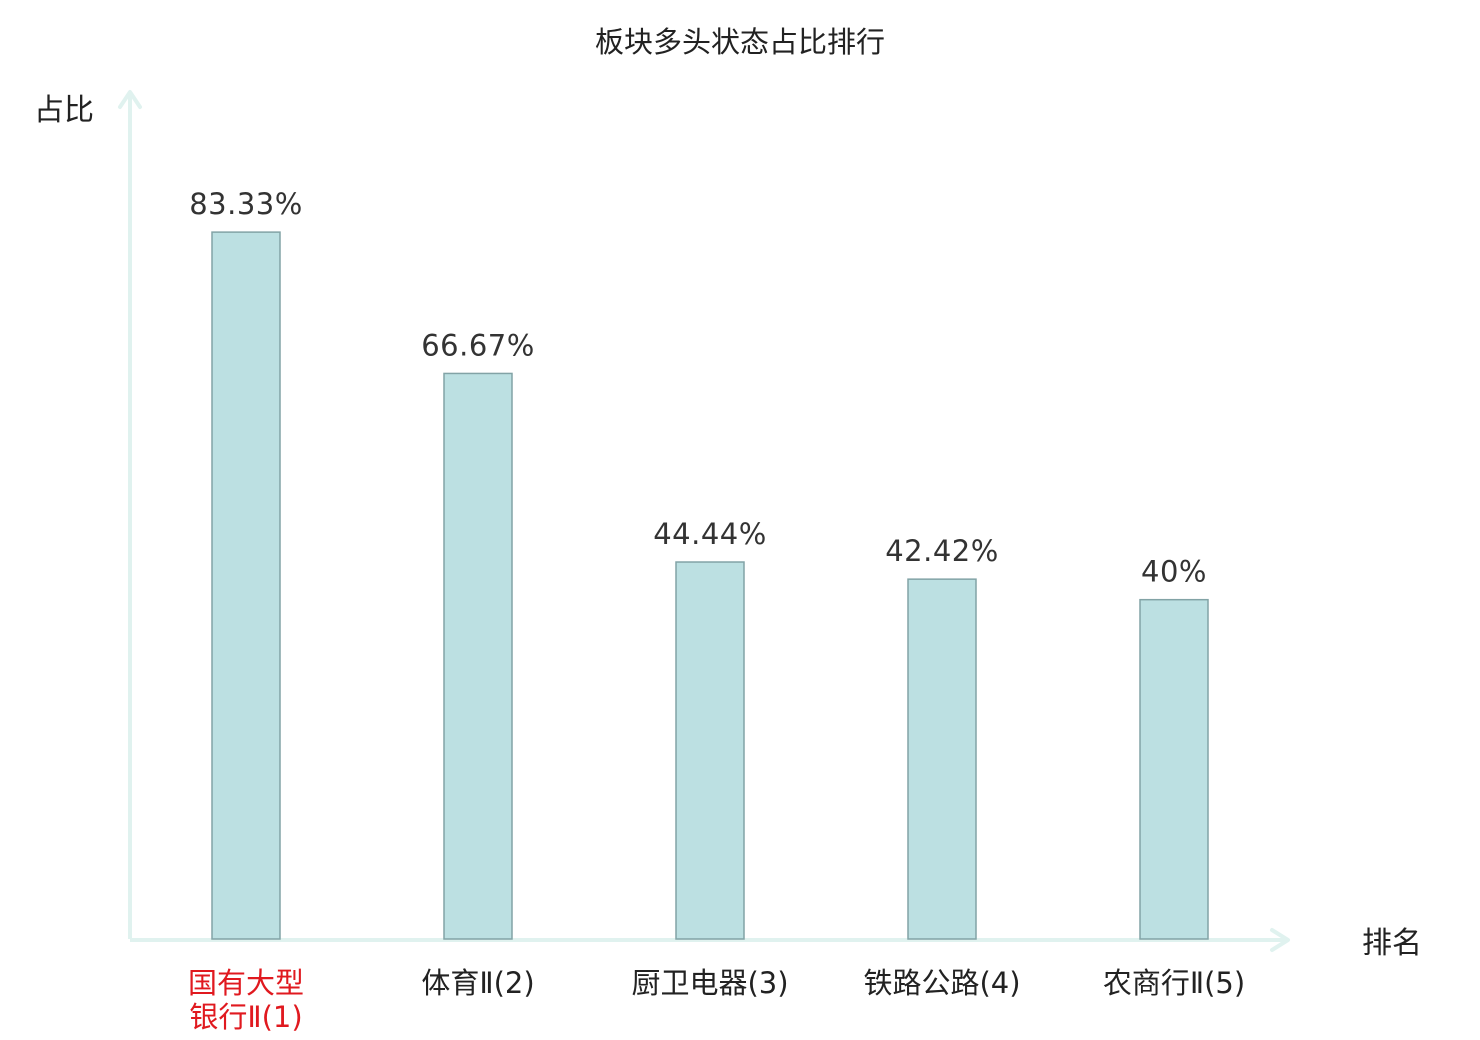 This screenshot has width=1480, height=1040. What do you see at coordinates (740, 42) in the screenshot?
I see `chart-title: 板块多头状态占比排行` at bounding box center [740, 42].